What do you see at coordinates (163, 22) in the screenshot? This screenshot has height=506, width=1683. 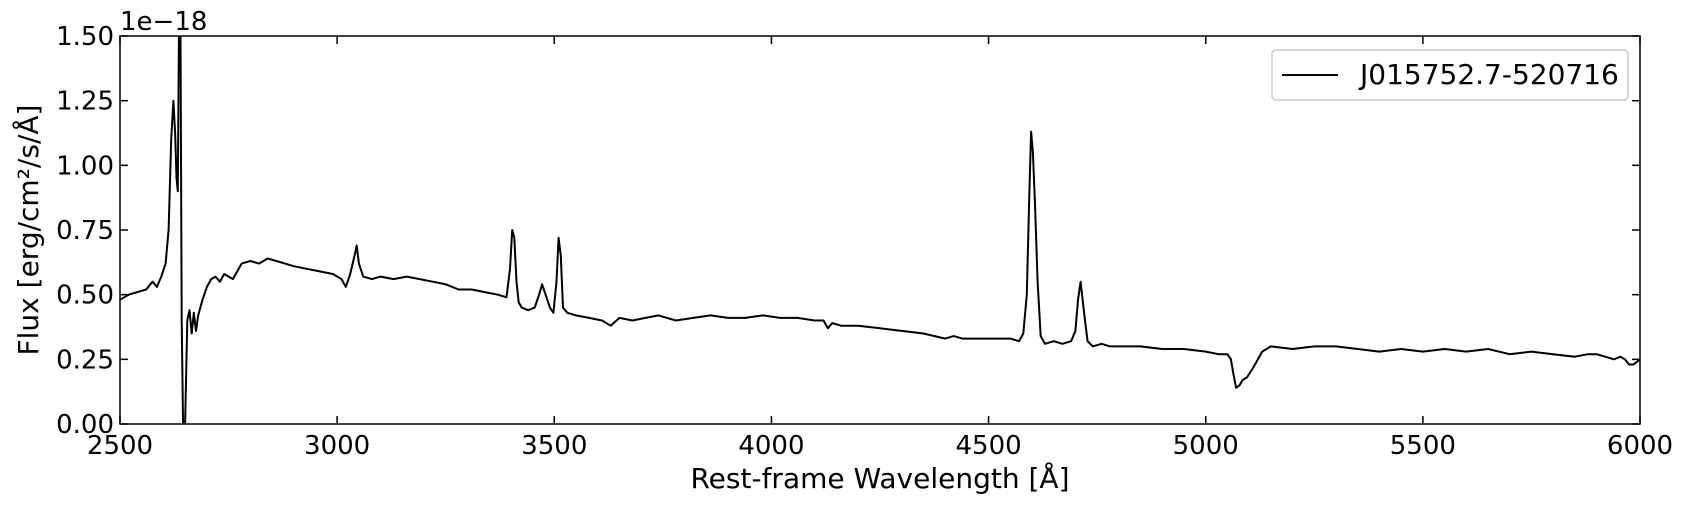 I see `y-axis-multiplier: 1e−18` at bounding box center [163, 22].